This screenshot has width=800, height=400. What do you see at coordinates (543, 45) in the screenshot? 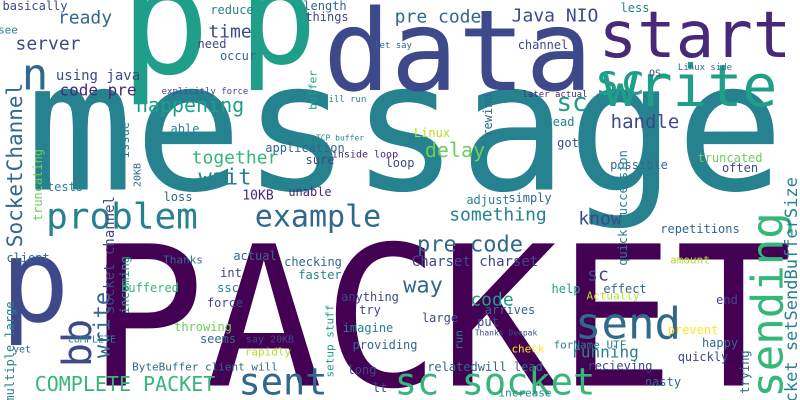
I see `word: channel` at bounding box center [543, 45].